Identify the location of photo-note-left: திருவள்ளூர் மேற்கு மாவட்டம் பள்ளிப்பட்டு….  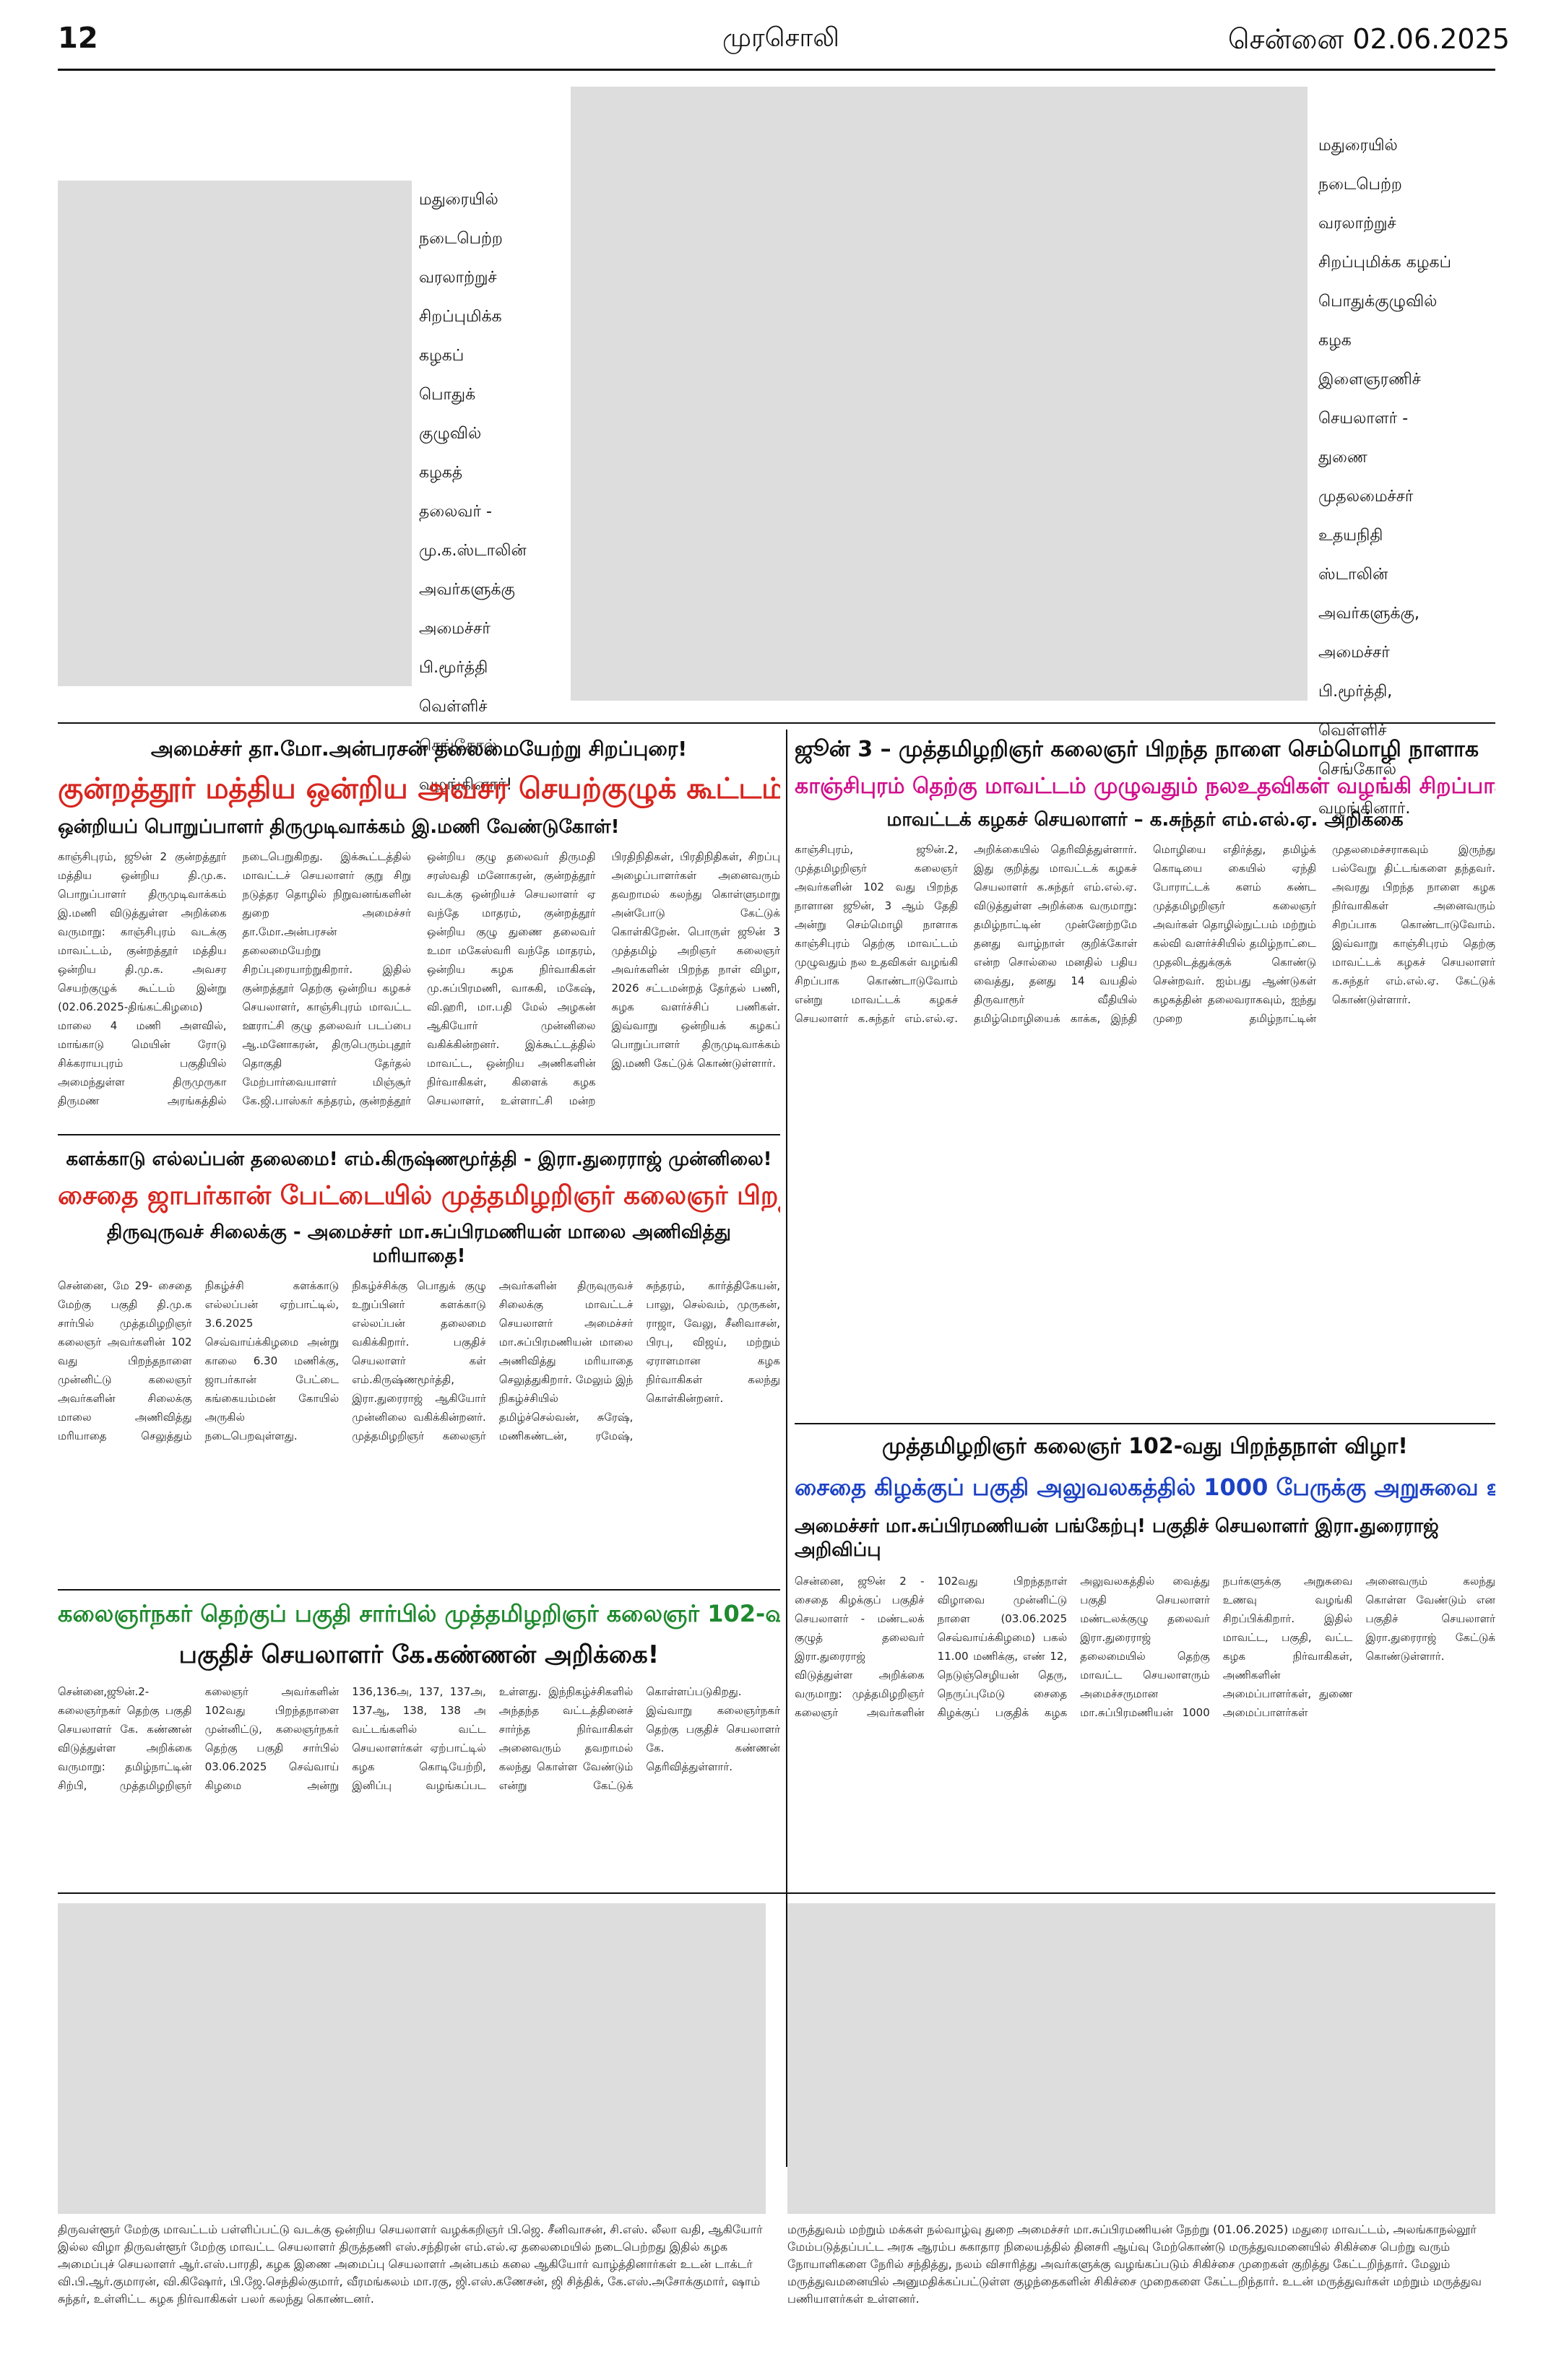
(410, 2264).